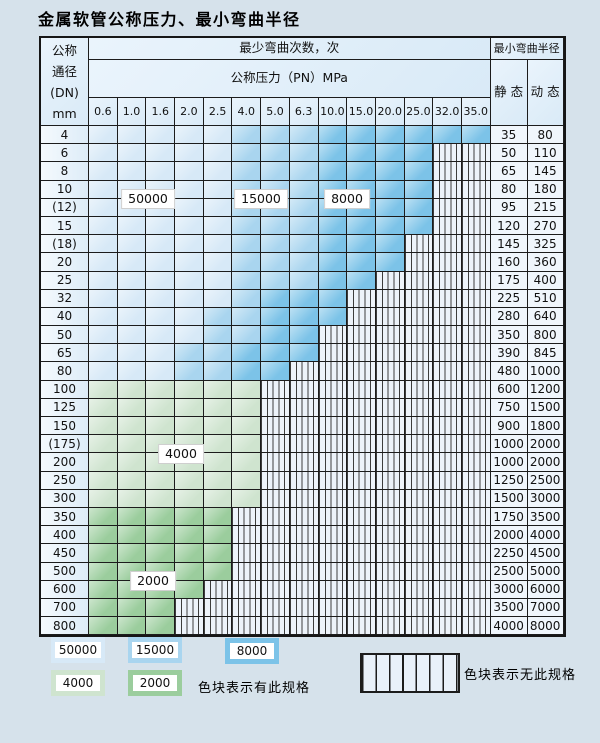  What do you see at coordinates (275, 112) in the screenshot?
I see `pressure-col-5.0: 5.0` at bounding box center [275, 112].